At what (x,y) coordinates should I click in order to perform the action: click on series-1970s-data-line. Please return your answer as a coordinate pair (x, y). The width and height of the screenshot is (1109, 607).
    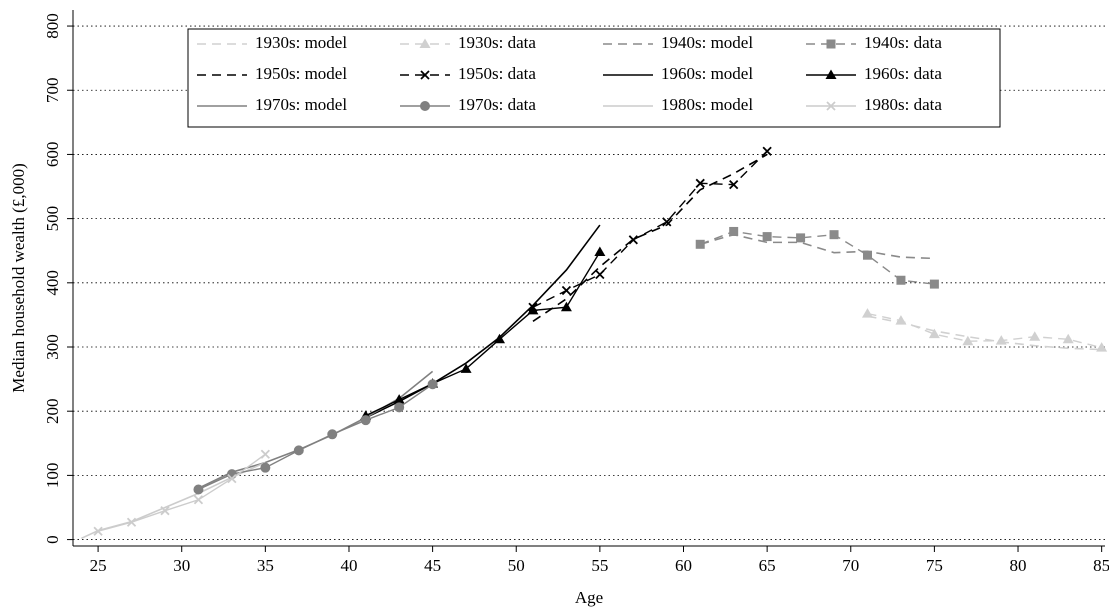
    Looking at the image, I should click on (316, 437).